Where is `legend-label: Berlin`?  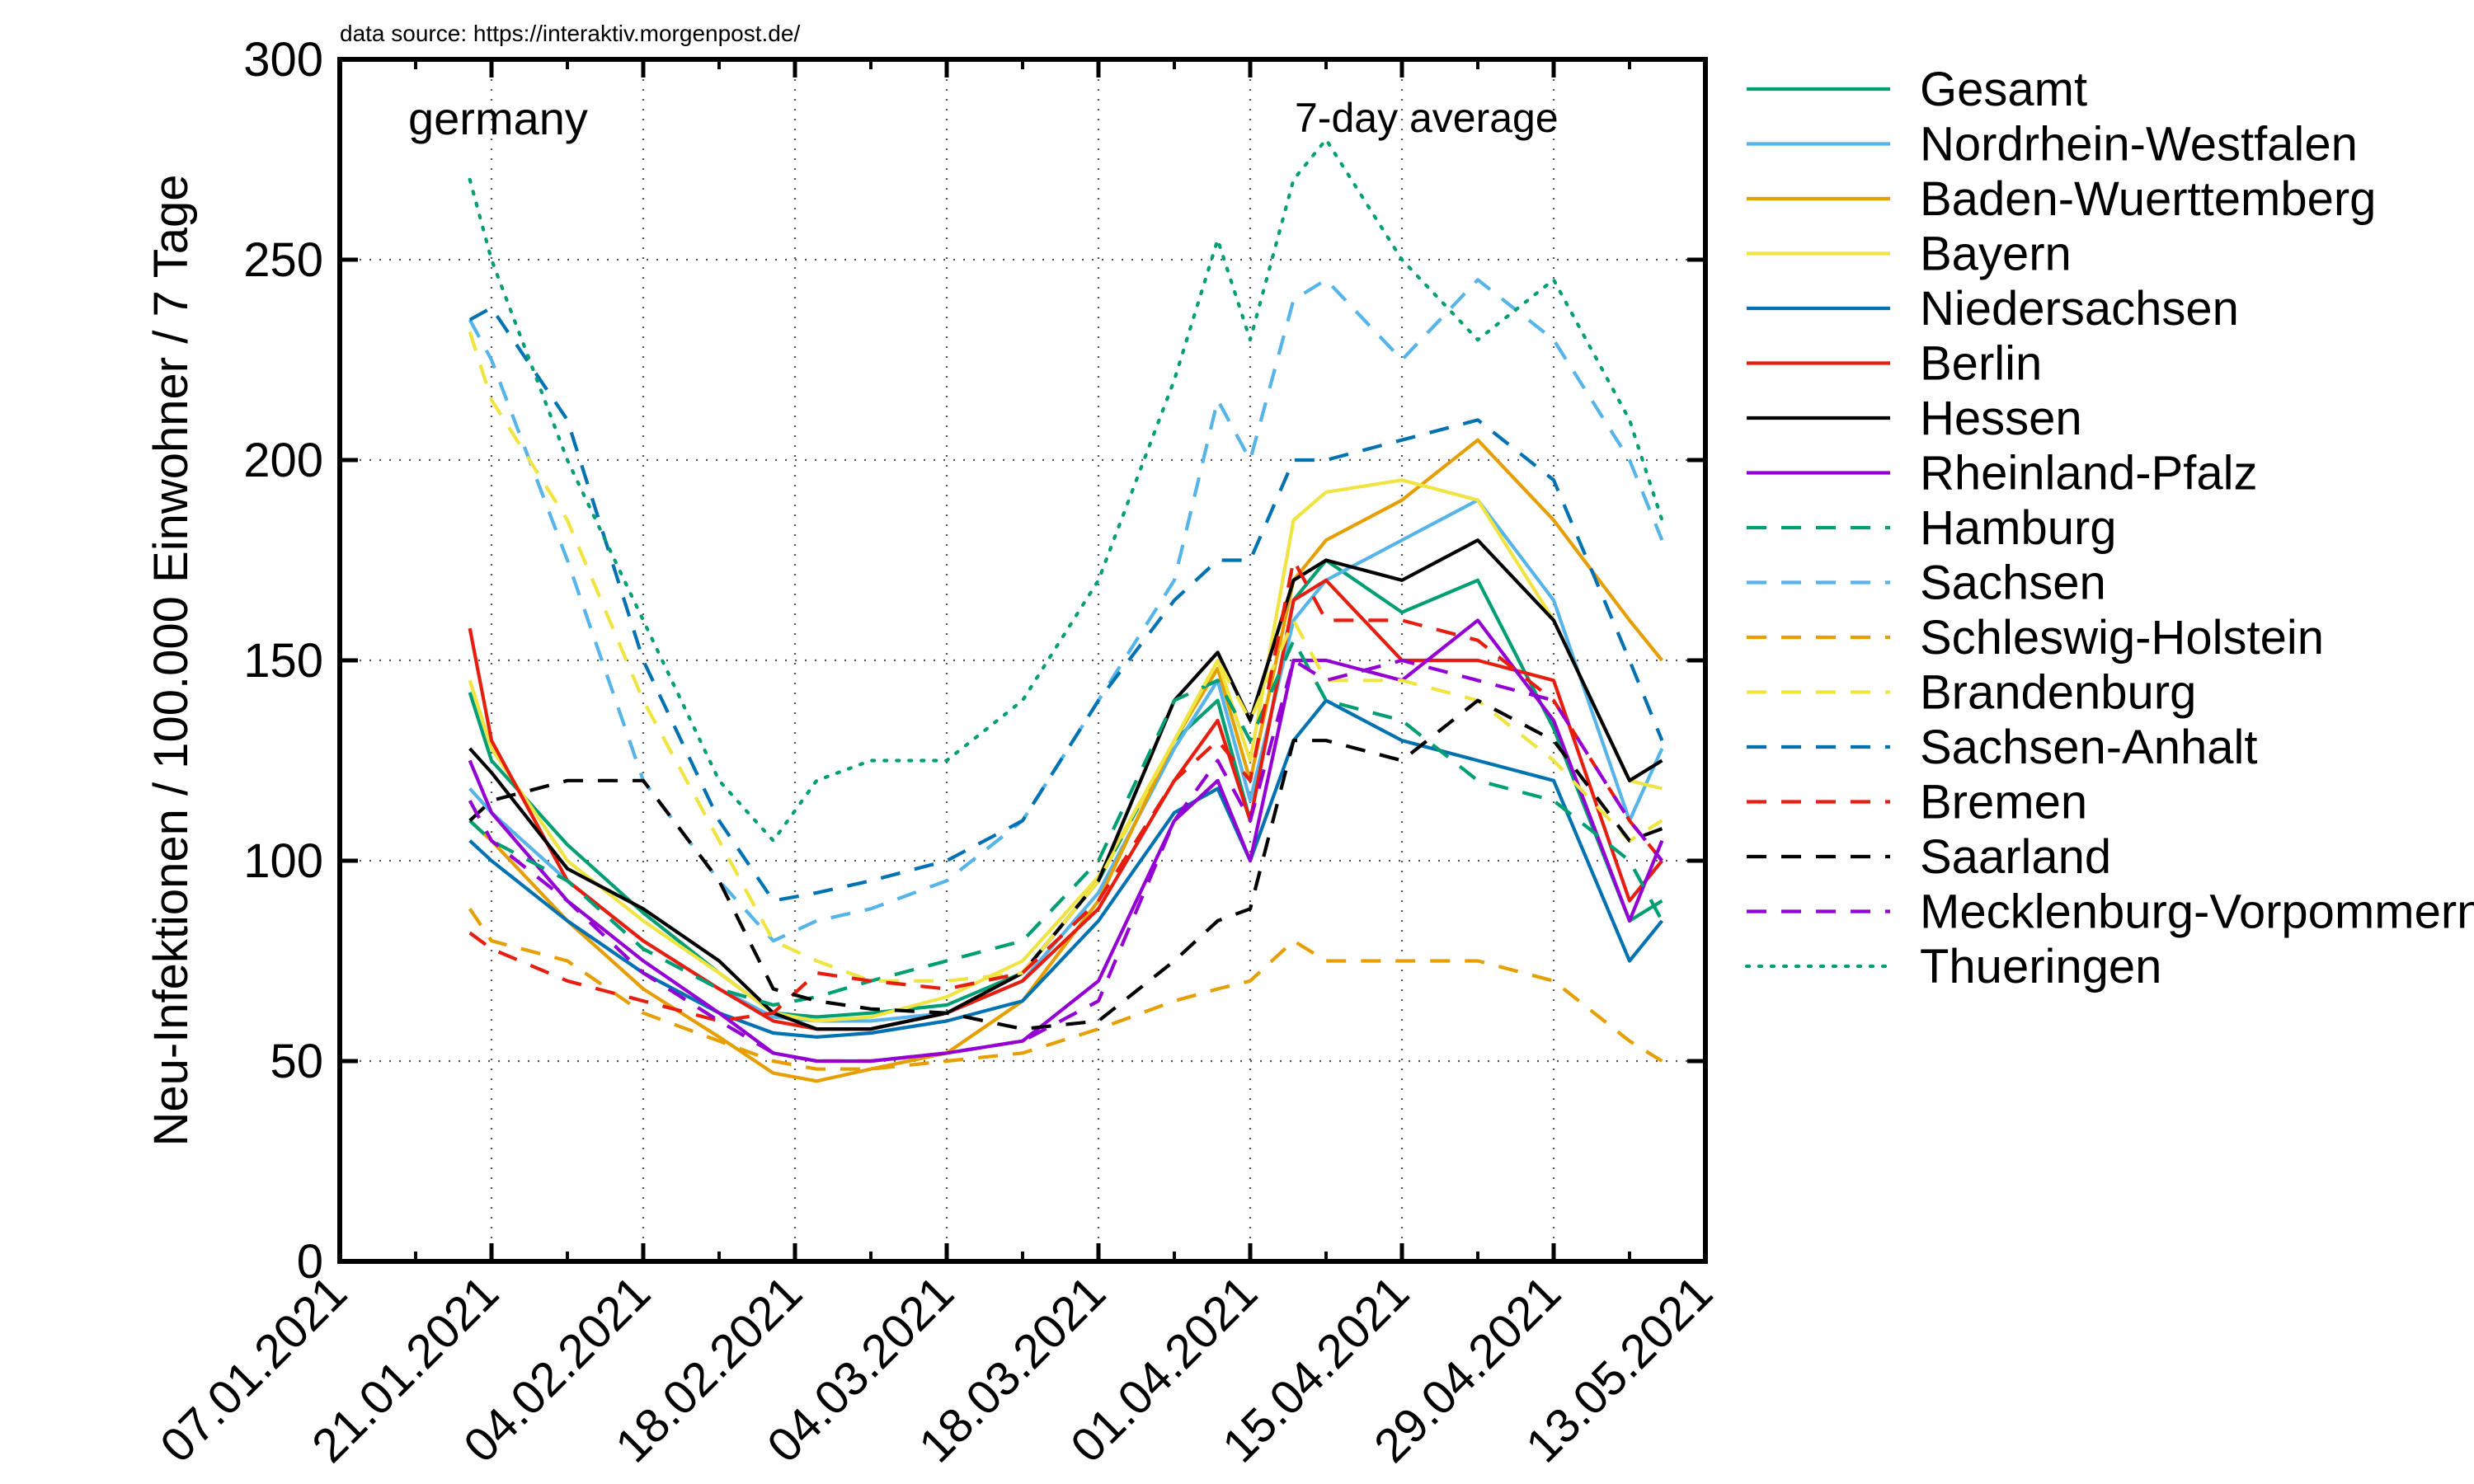
legend-label: Berlin is located at coordinates (1981, 364).